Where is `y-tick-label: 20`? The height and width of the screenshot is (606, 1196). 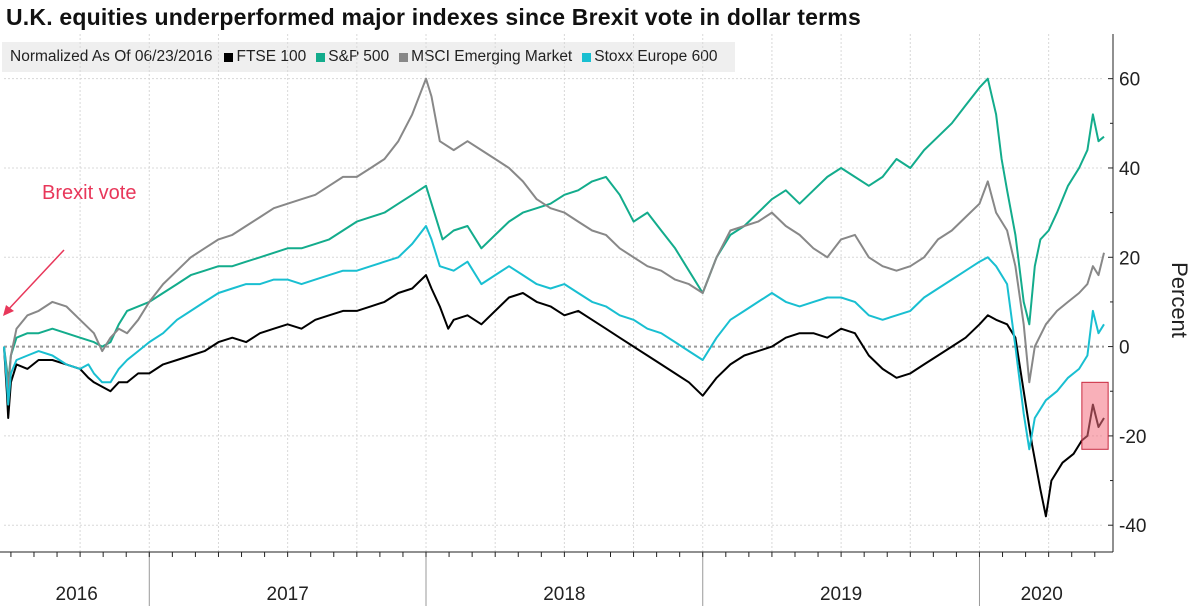
y-tick-label: 20 is located at coordinates (1129, 258).